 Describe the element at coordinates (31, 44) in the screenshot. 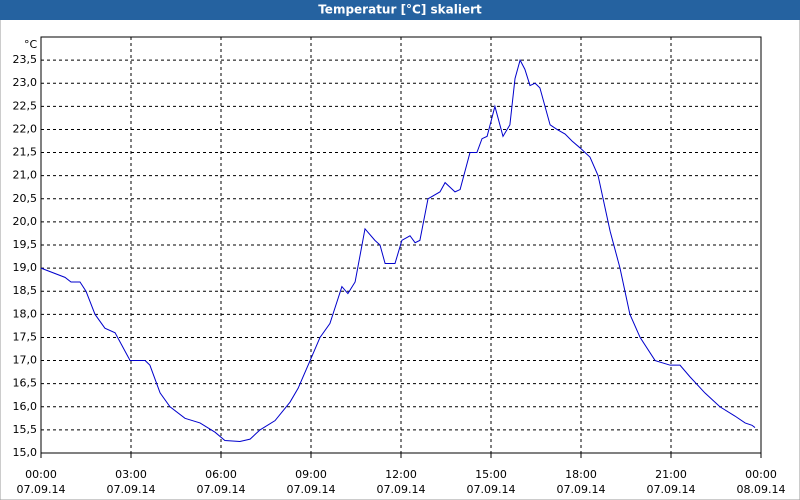

I see `y-unit: °C` at that location.